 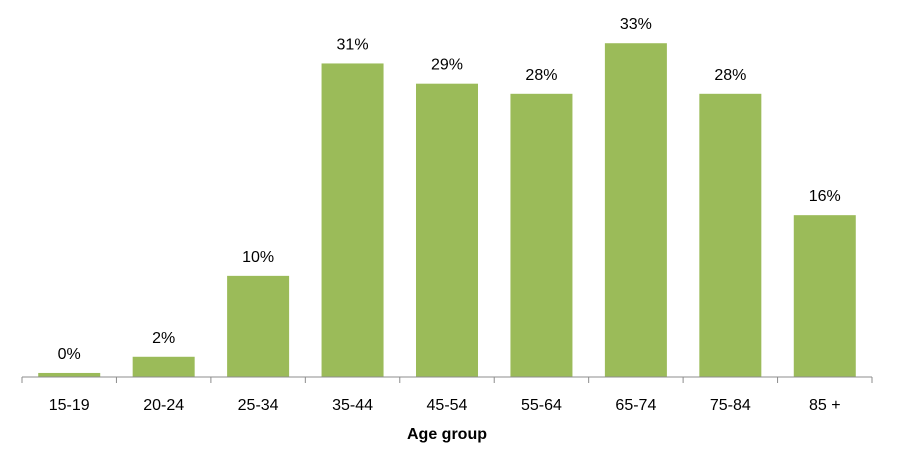 I want to click on bar-85plus, so click(x=824, y=296).